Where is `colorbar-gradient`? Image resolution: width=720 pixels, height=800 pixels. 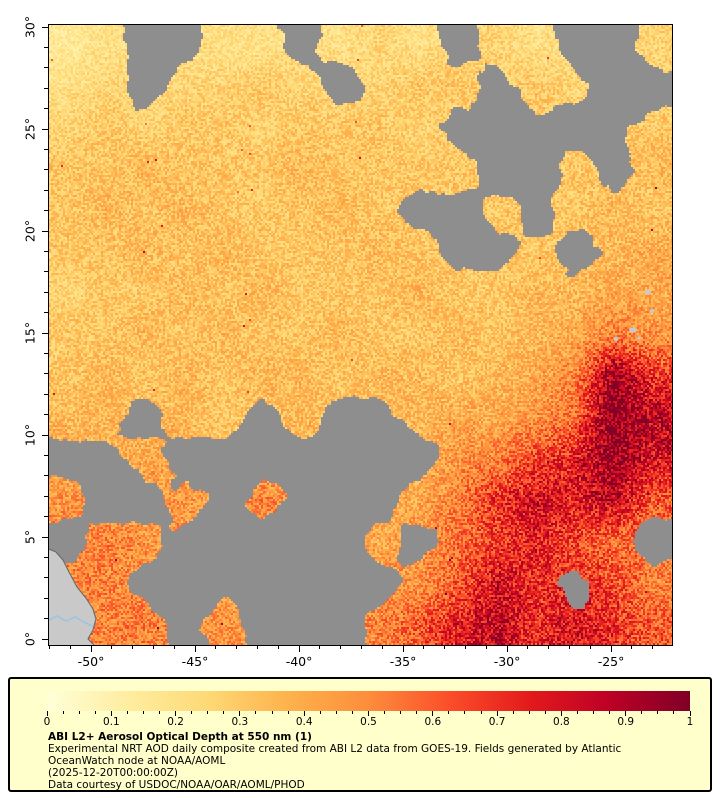
colorbar-gradient is located at coordinates (368, 701).